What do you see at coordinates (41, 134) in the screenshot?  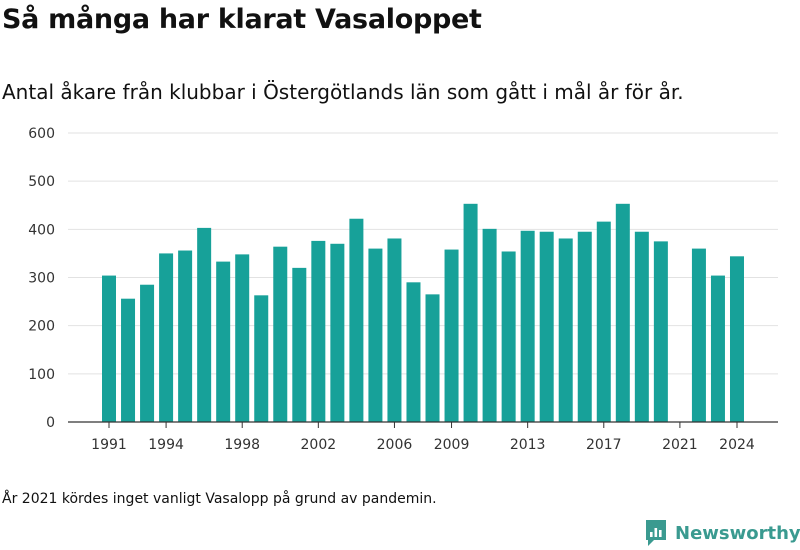 I see `y-tick-label: 600` at bounding box center [41, 134].